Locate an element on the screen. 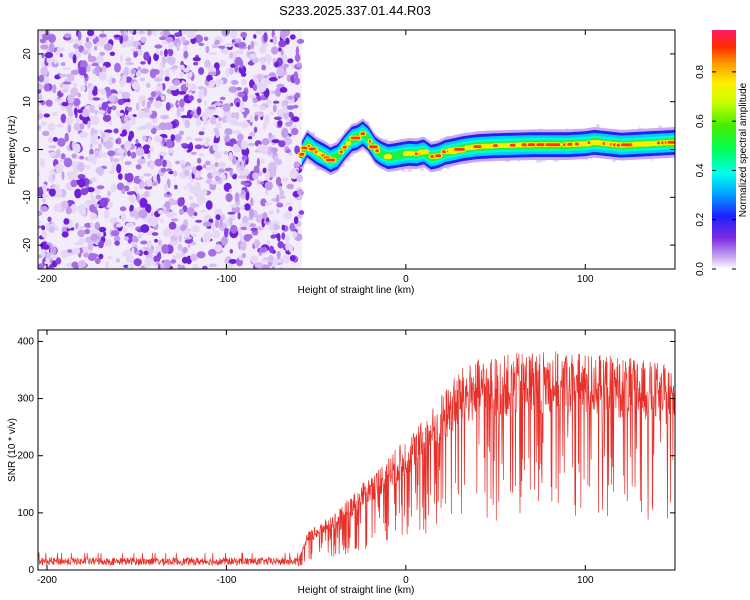 Image resolution: width=750 pixels, height=600 pixels. spectrogram-x-tick-label: 0 is located at coordinates (406, 279).